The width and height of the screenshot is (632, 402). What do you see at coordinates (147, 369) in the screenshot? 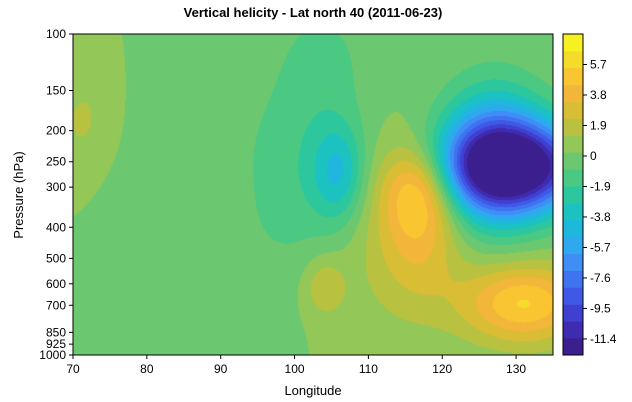
I see `x-tick-label: 80` at bounding box center [147, 369].